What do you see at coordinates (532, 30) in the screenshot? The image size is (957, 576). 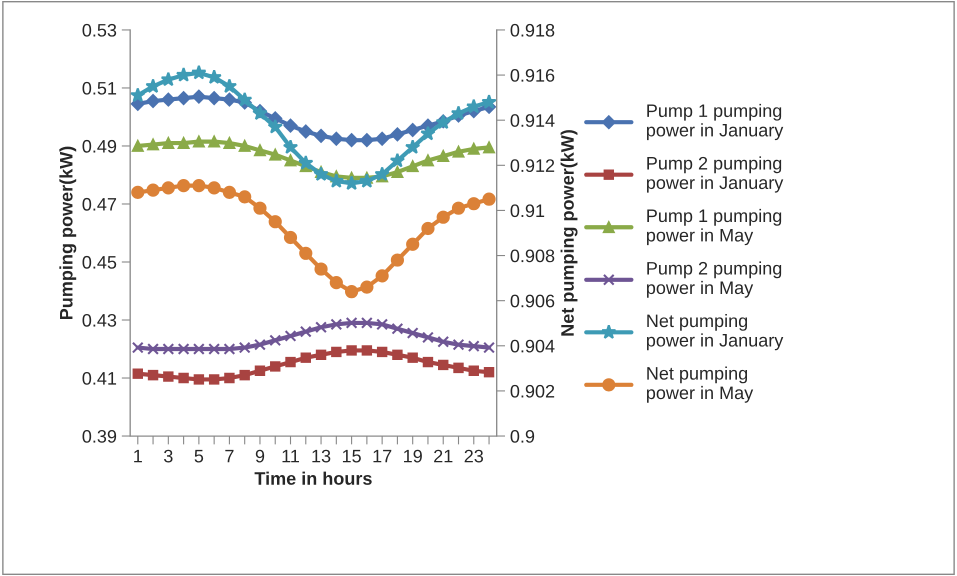 I see `y2-tick-label: 0.918` at bounding box center [532, 30].